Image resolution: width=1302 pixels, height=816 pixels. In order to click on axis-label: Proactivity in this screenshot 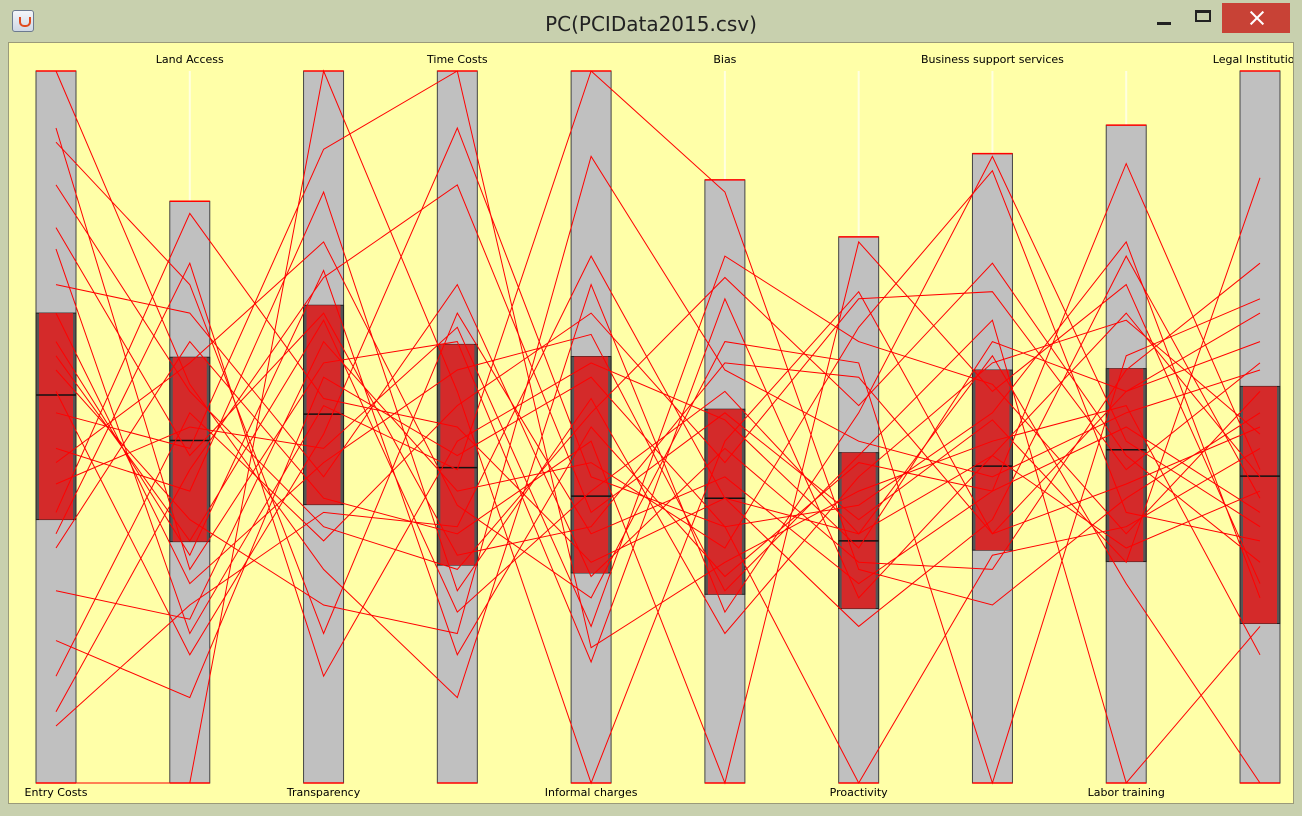, I will do `click(859, 792)`.